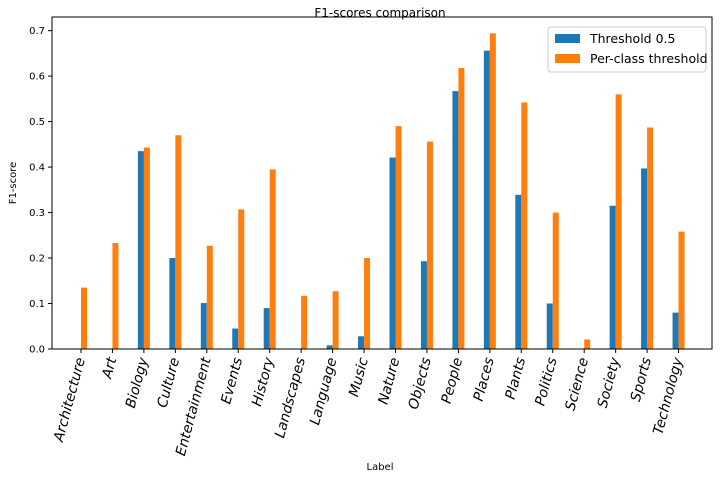 The width and height of the screenshot is (721, 478). Describe the element at coordinates (70, 400) in the screenshot. I see `x-tick-label-architecture: Architecture` at that location.